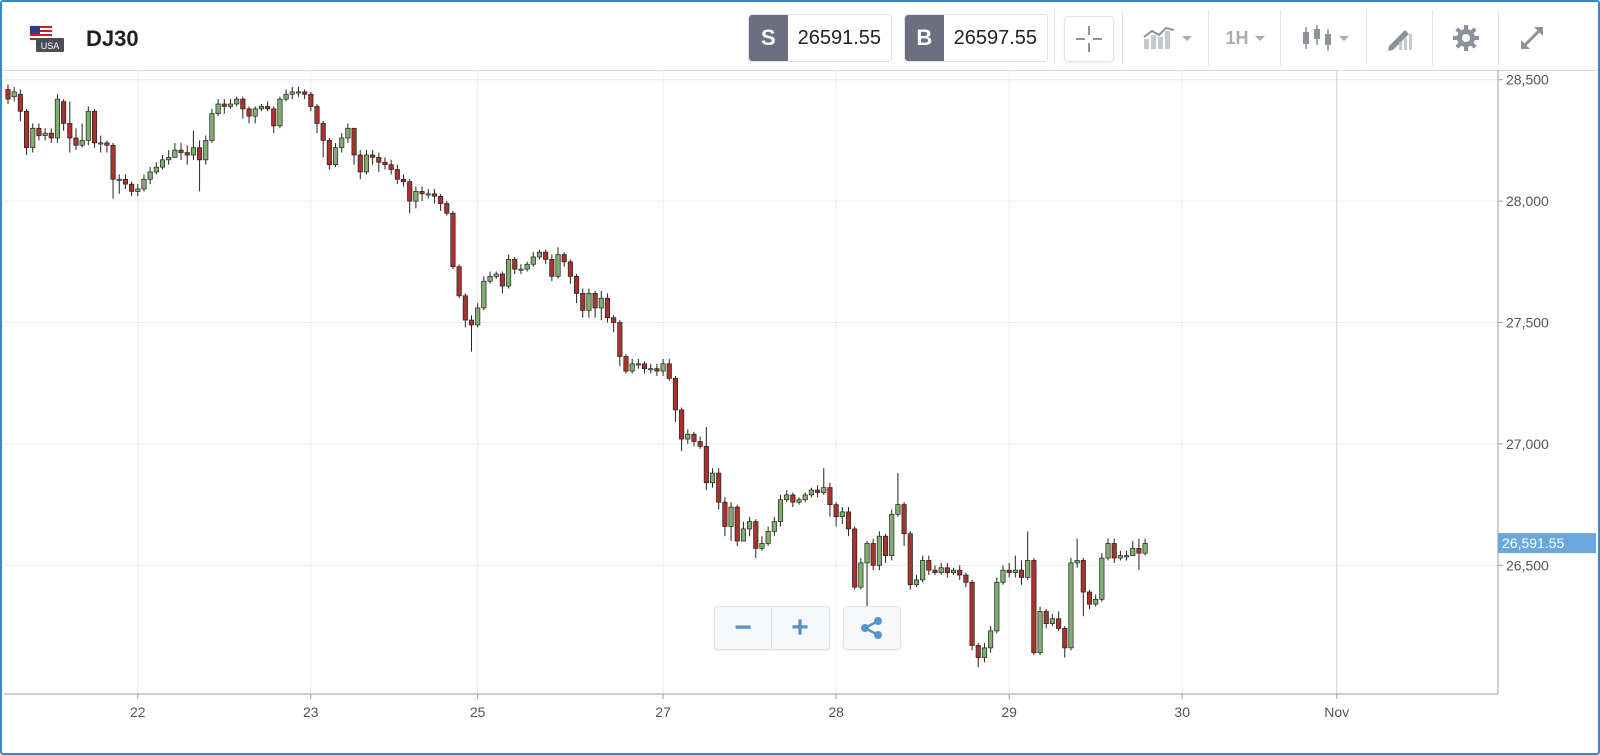 This screenshot has height=755, width=1600. I want to click on share-button, so click(872, 628).